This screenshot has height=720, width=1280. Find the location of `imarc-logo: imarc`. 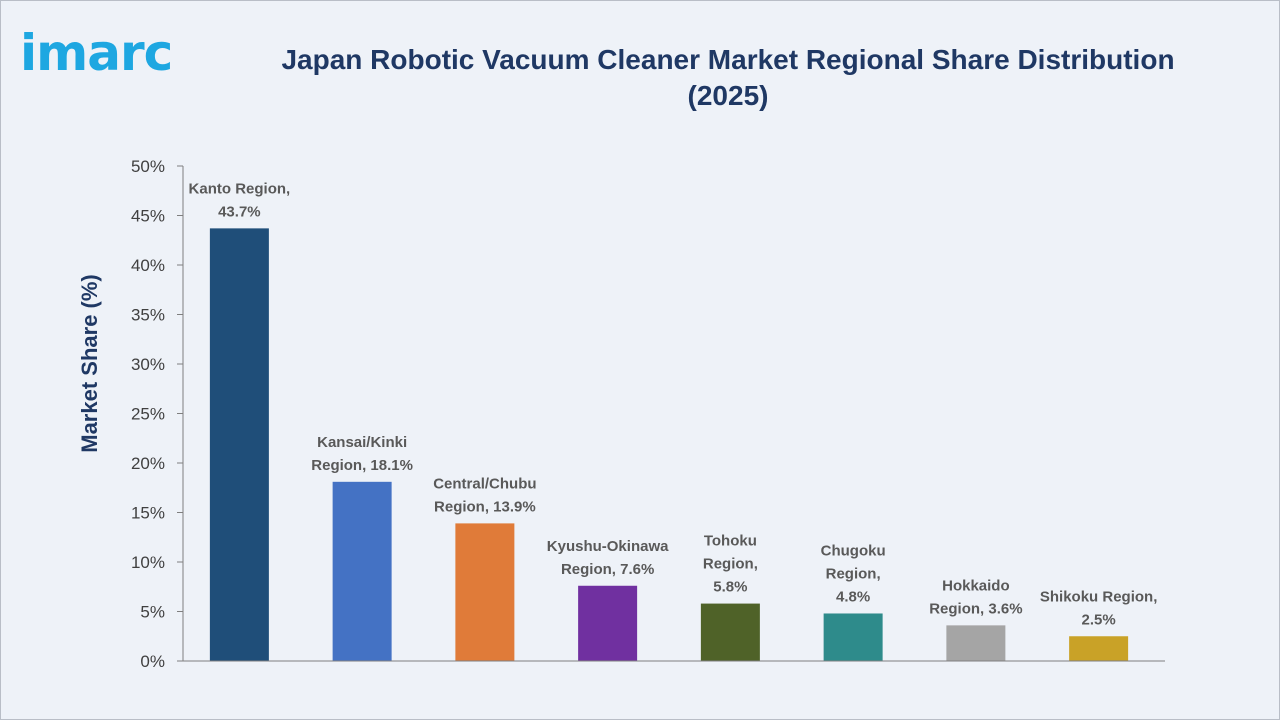

imarc-logo: imarc is located at coordinates (96, 53).